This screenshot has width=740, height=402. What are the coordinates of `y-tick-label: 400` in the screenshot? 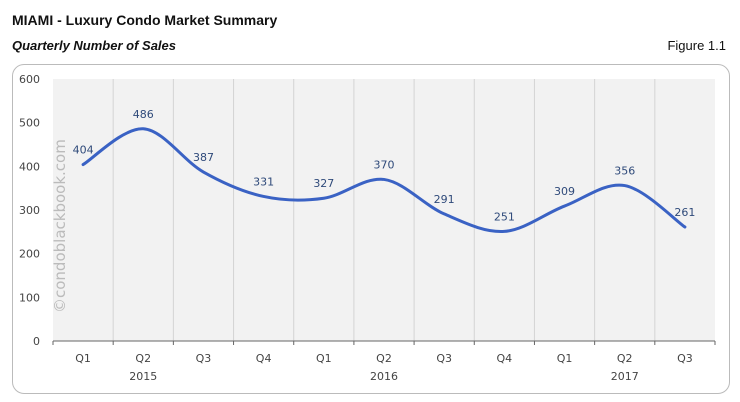 It's located at (29, 166).